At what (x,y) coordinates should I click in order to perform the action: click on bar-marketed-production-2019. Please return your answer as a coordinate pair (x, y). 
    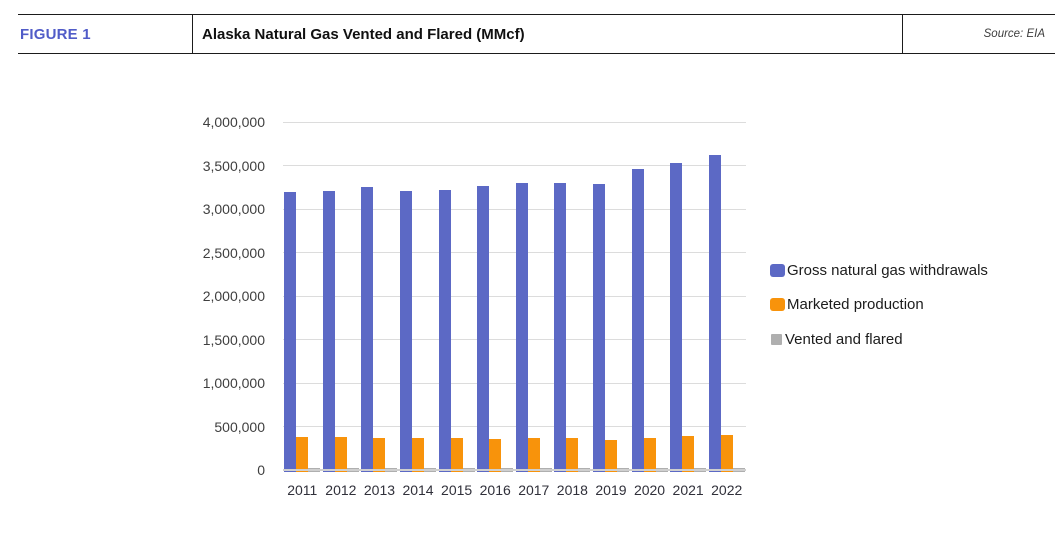
    Looking at the image, I should click on (610, 455).